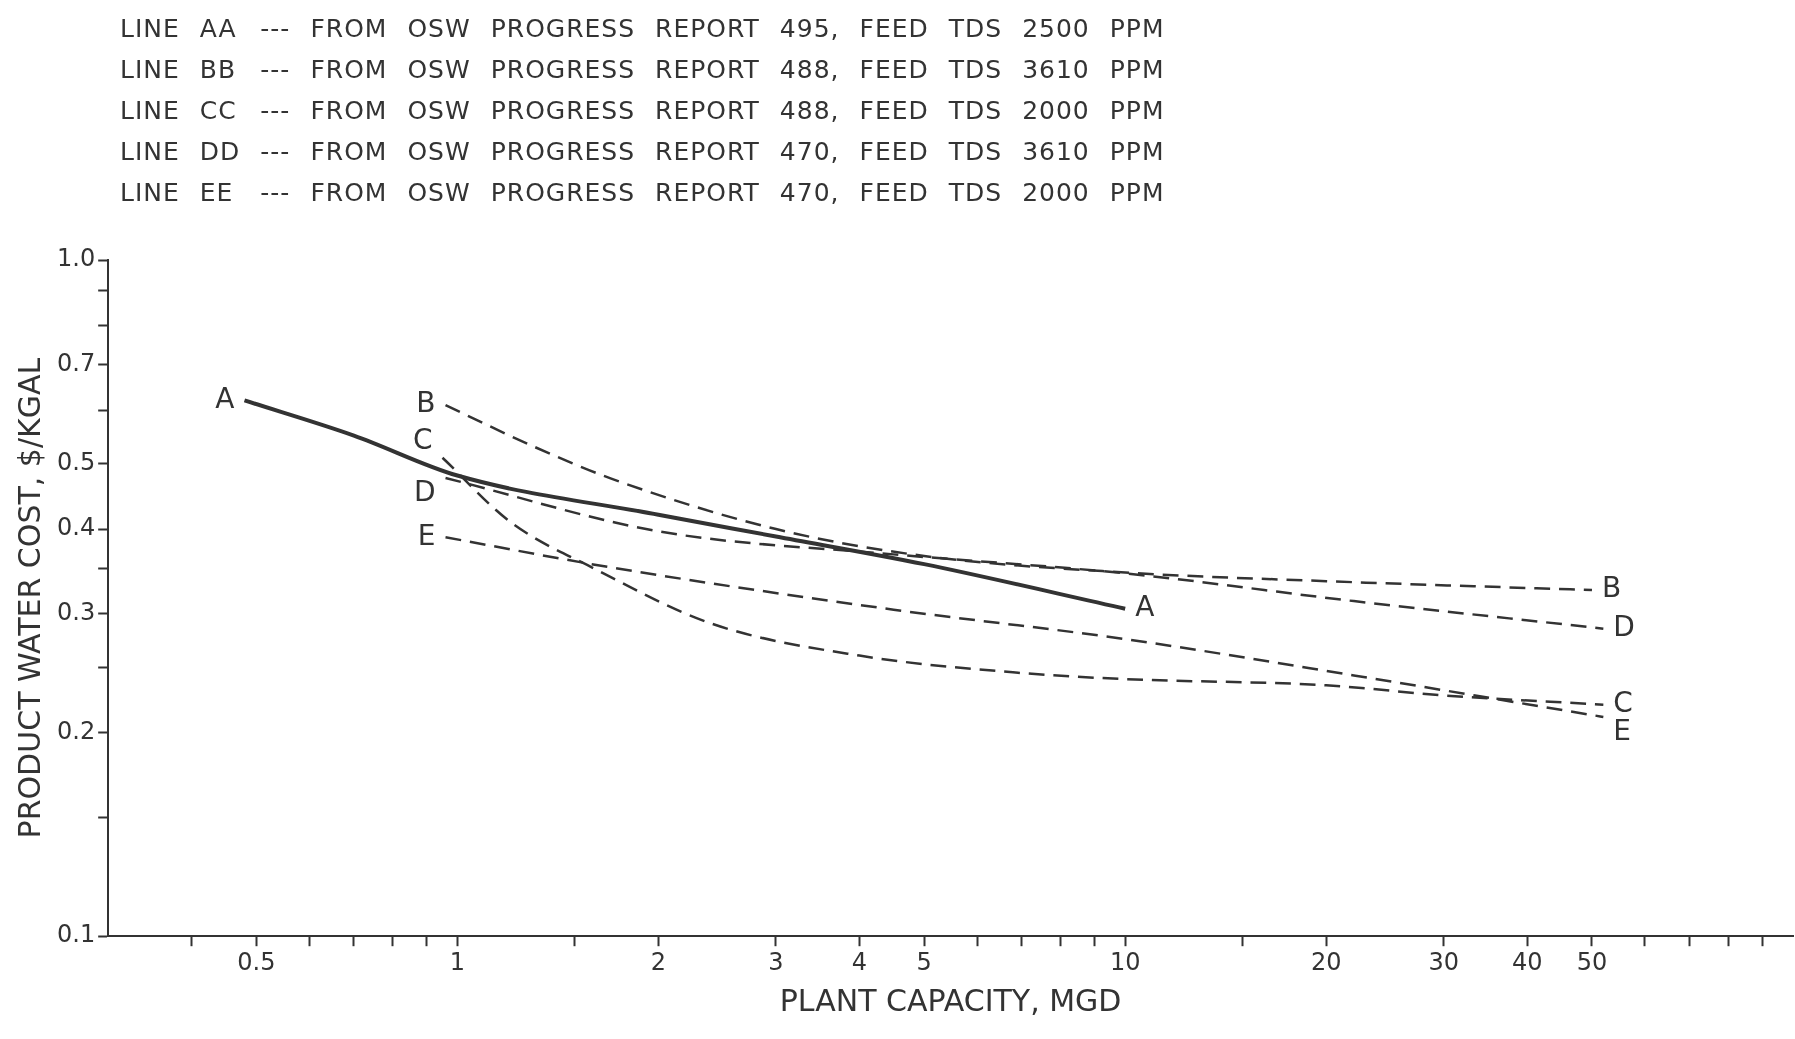 Image resolution: width=1795 pixels, height=1039 pixels. What do you see at coordinates (426, 403) in the screenshot?
I see `series-label: B` at bounding box center [426, 403].